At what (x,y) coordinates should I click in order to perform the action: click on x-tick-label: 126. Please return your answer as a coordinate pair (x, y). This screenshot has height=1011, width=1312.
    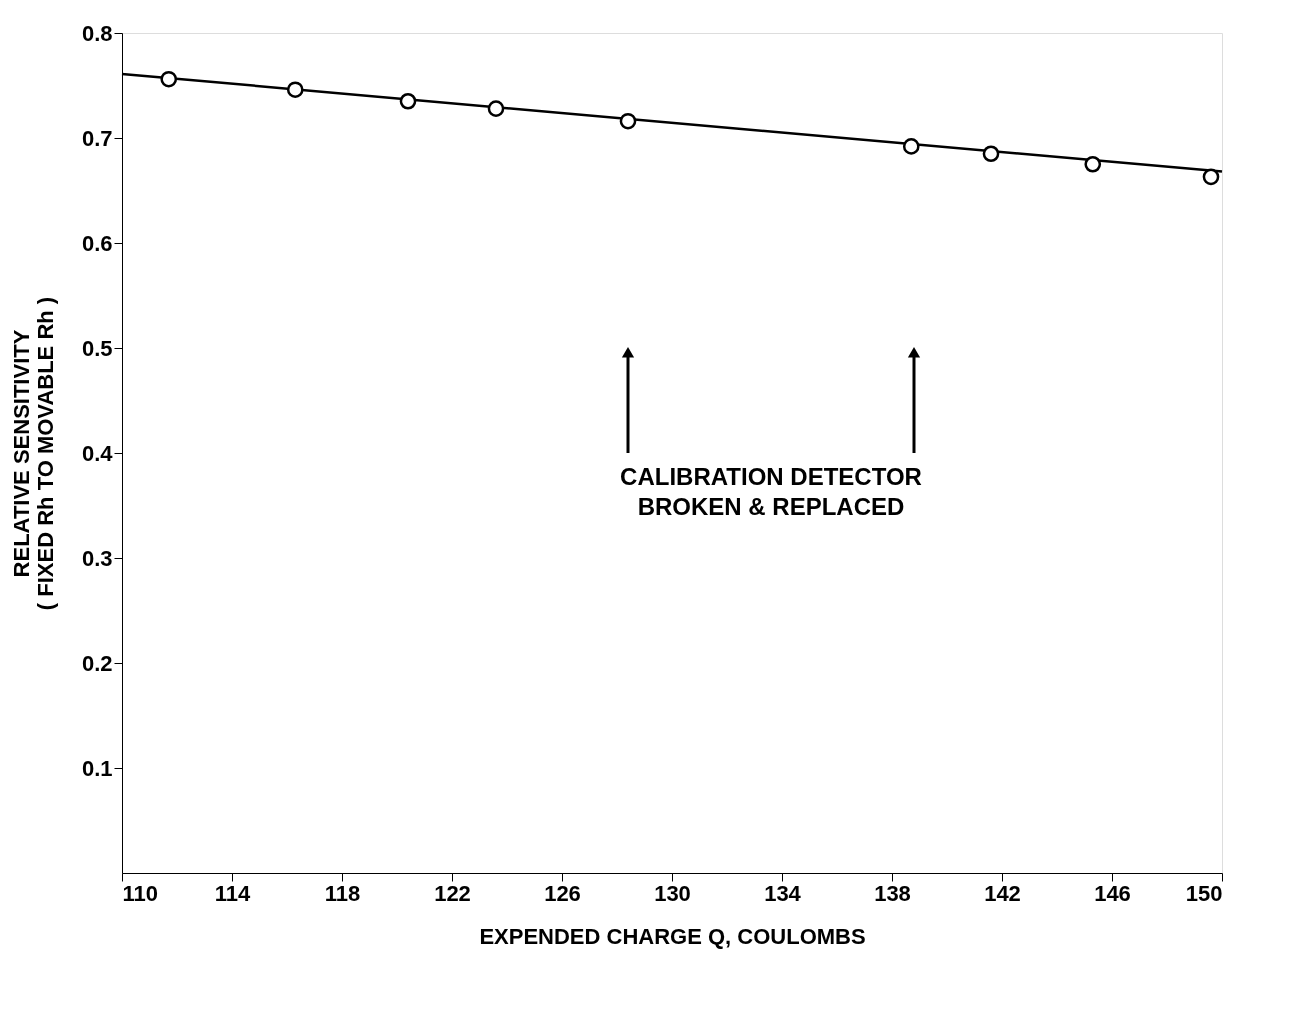
    Looking at the image, I should click on (562, 893).